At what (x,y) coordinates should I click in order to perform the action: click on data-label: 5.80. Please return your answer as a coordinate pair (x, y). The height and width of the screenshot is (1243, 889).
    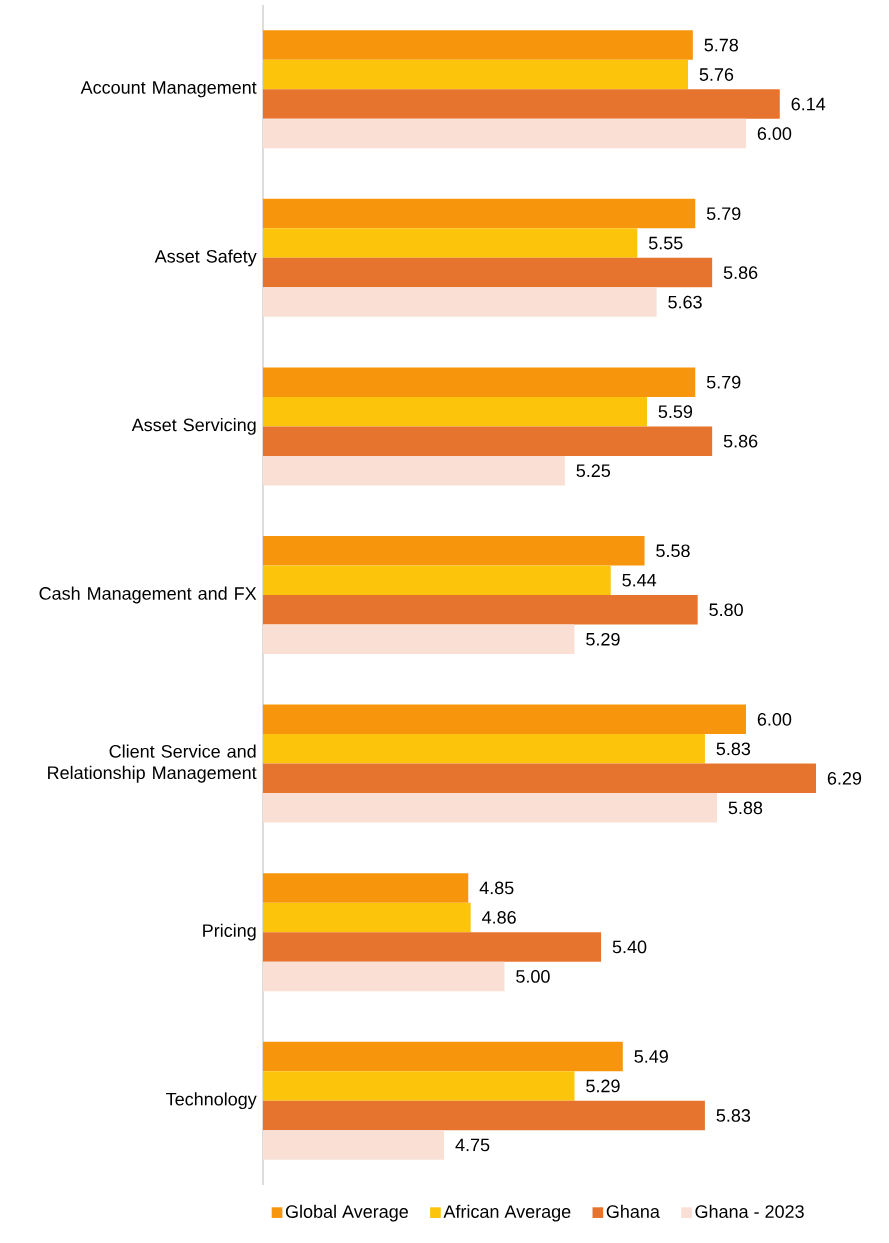
    Looking at the image, I should click on (726, 610).